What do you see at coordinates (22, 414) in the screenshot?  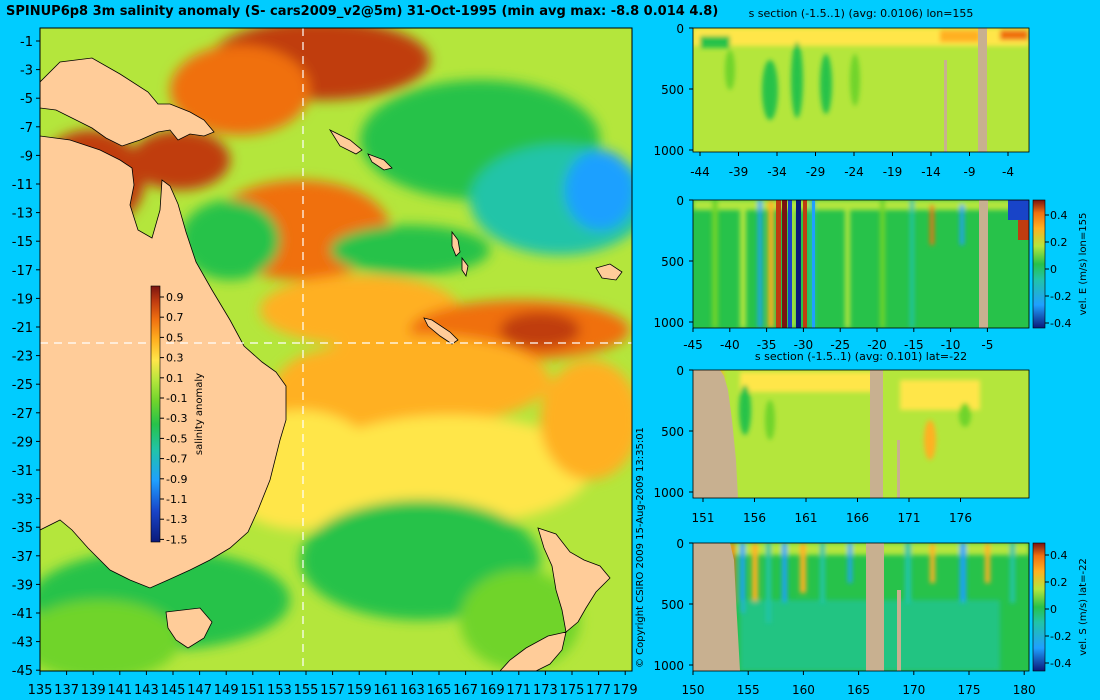 I see `y-tick-label: -27` at bounding box center [22, 414].